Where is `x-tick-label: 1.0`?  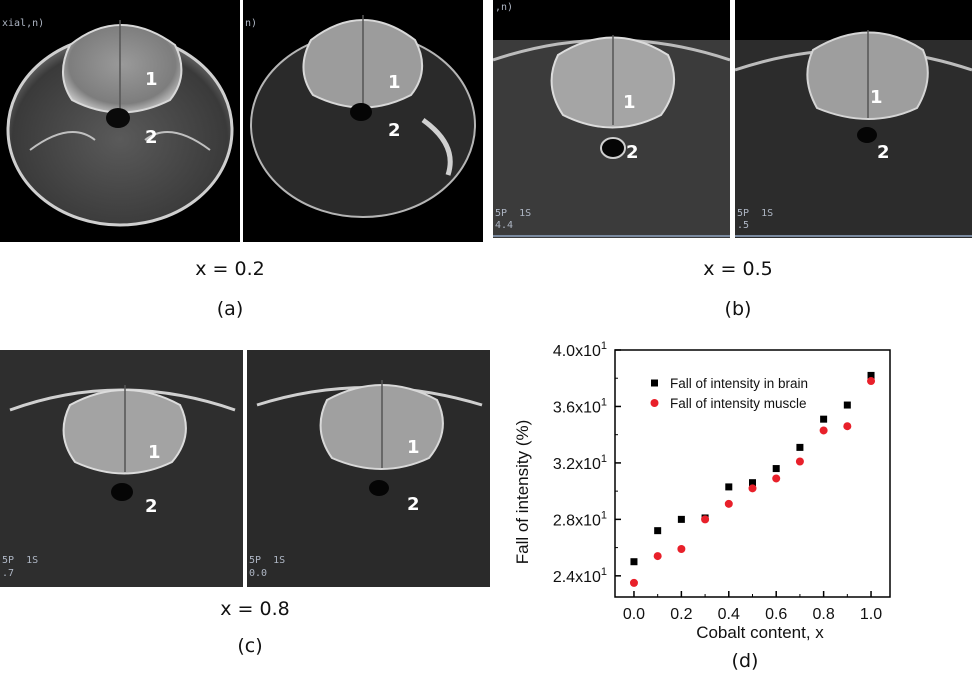
x-tick-label: 1.0 is located at coordinates (871, 614).